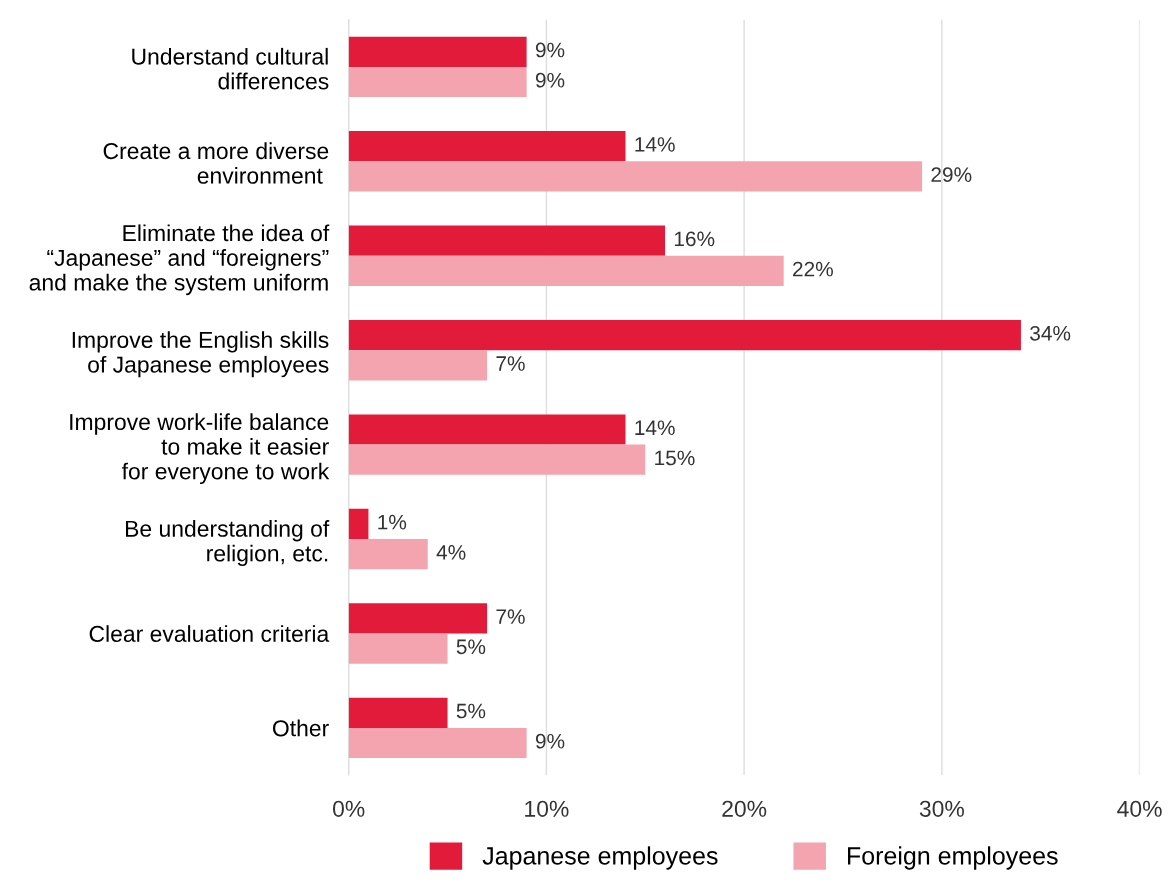 The height and width of the screenshot is (894, 1170). I want to click on data-label: 15%, so click(675, 458).